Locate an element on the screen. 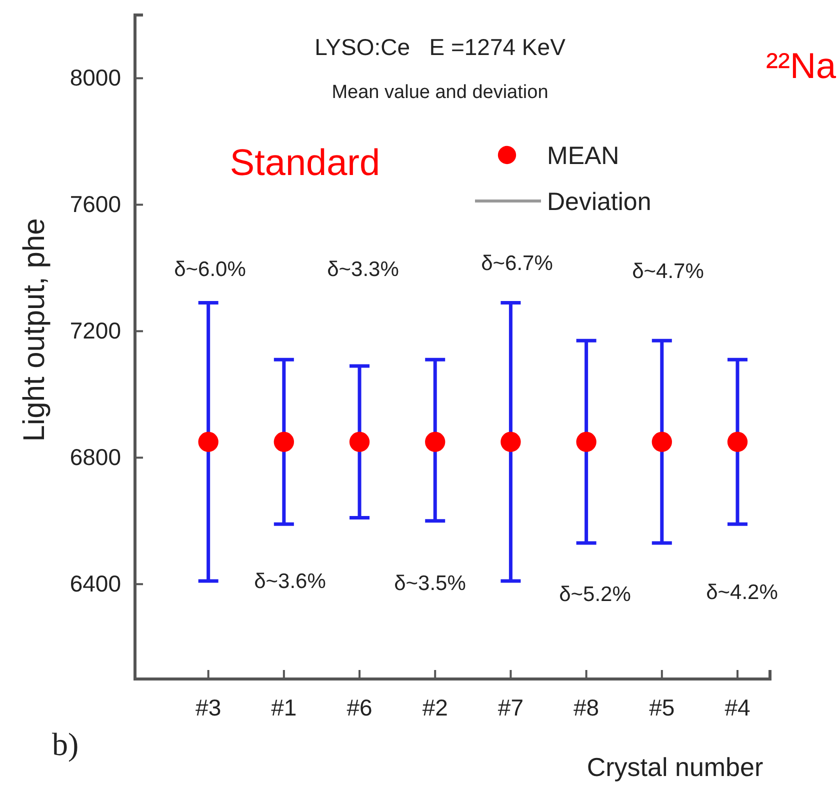 The image size is (838, 788). x-axis-title: Crystal number is located at coordinates (675, 767).